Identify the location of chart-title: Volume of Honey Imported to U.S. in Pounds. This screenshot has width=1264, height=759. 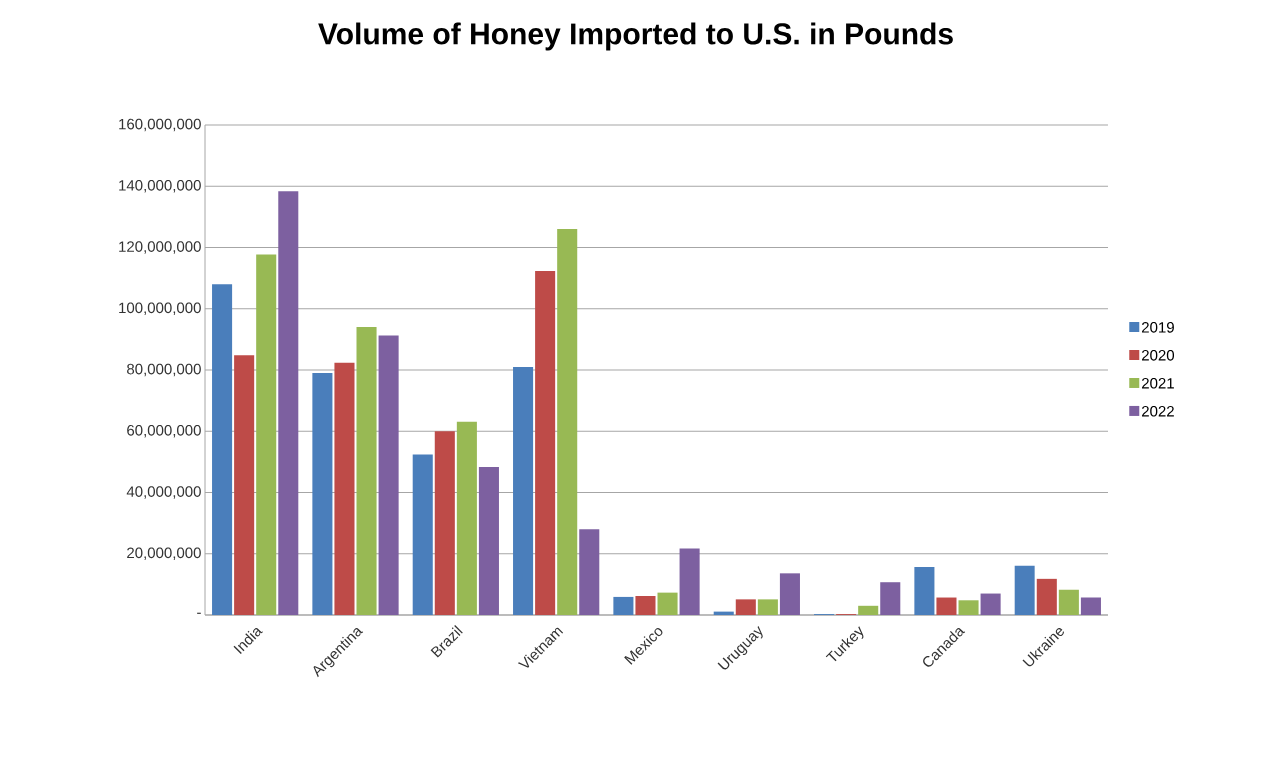
(635, 36).